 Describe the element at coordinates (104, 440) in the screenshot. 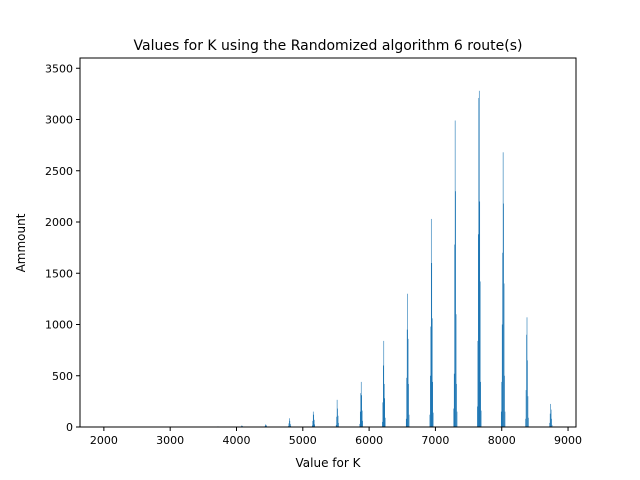

I see `x-tick-label: 2000` at that location.